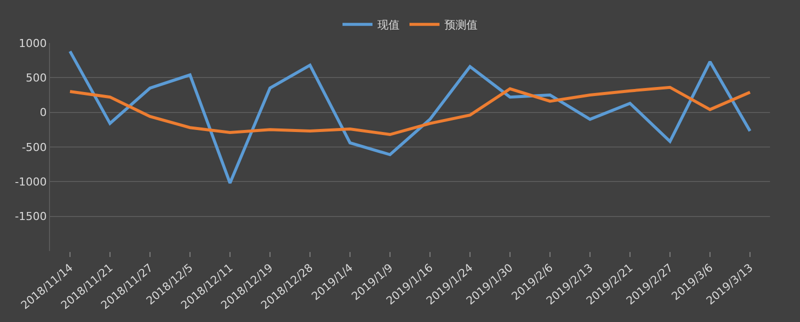 This screenshot has width=800, height=322. What do you see at coordinates (389, 25) in the screenshot?
I see `legend-label: 现值` at bounding box center [389, 25].